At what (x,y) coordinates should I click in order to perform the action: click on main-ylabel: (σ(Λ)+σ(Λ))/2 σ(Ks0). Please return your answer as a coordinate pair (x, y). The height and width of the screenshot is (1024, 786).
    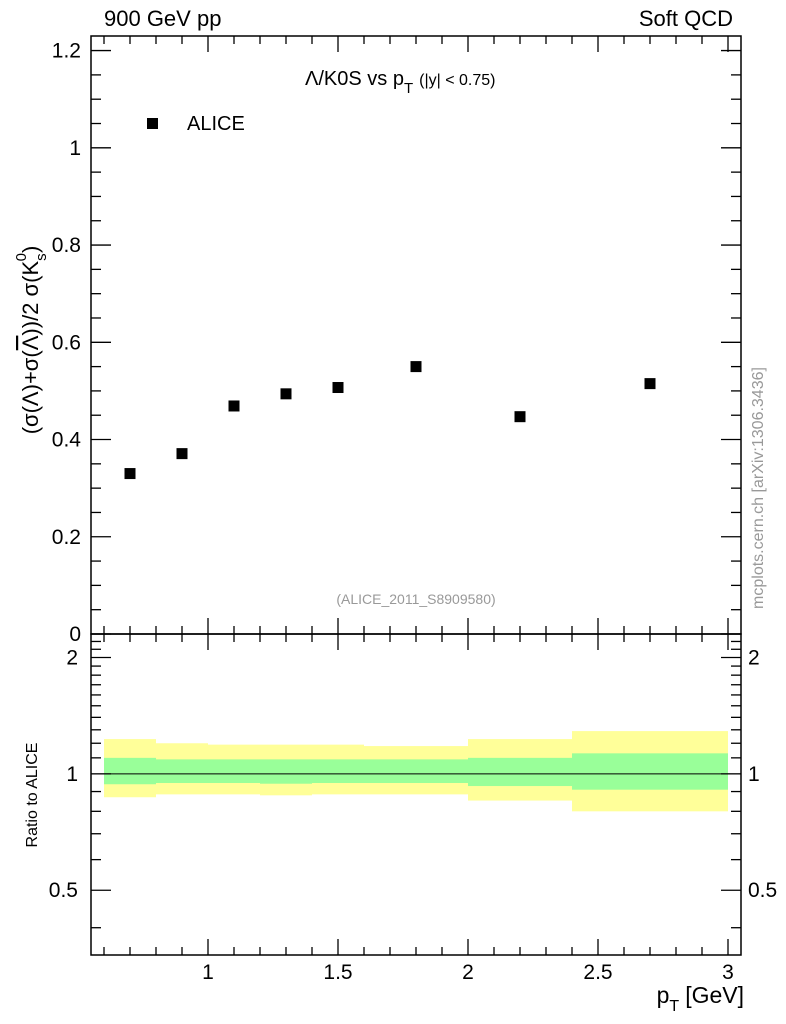
    Looking at the image, I should click on (31, 340).